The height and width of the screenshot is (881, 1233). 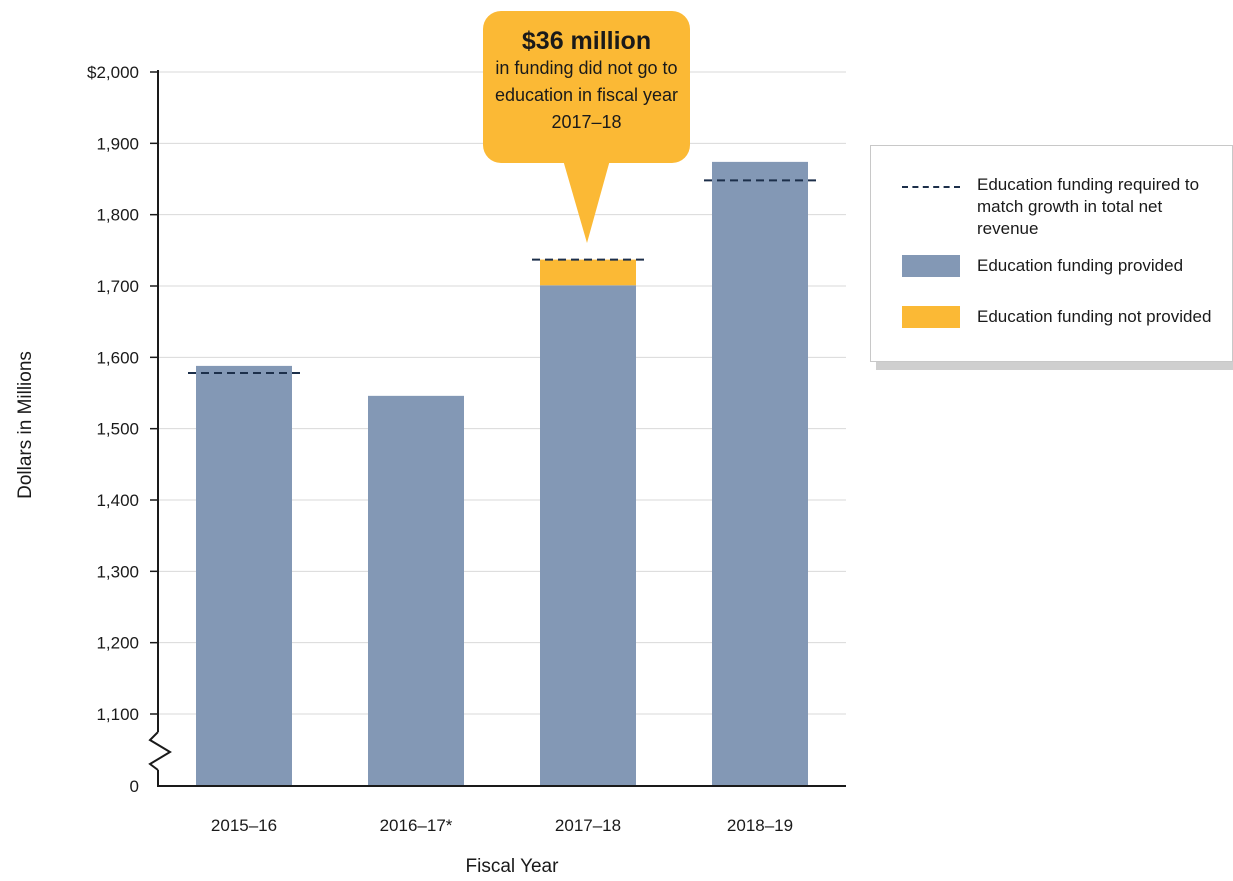 What do you see at coordinates (760, 825) in the screenshot?
I see `x-tick-label: 2018–19` at bounding box center [760, 825].